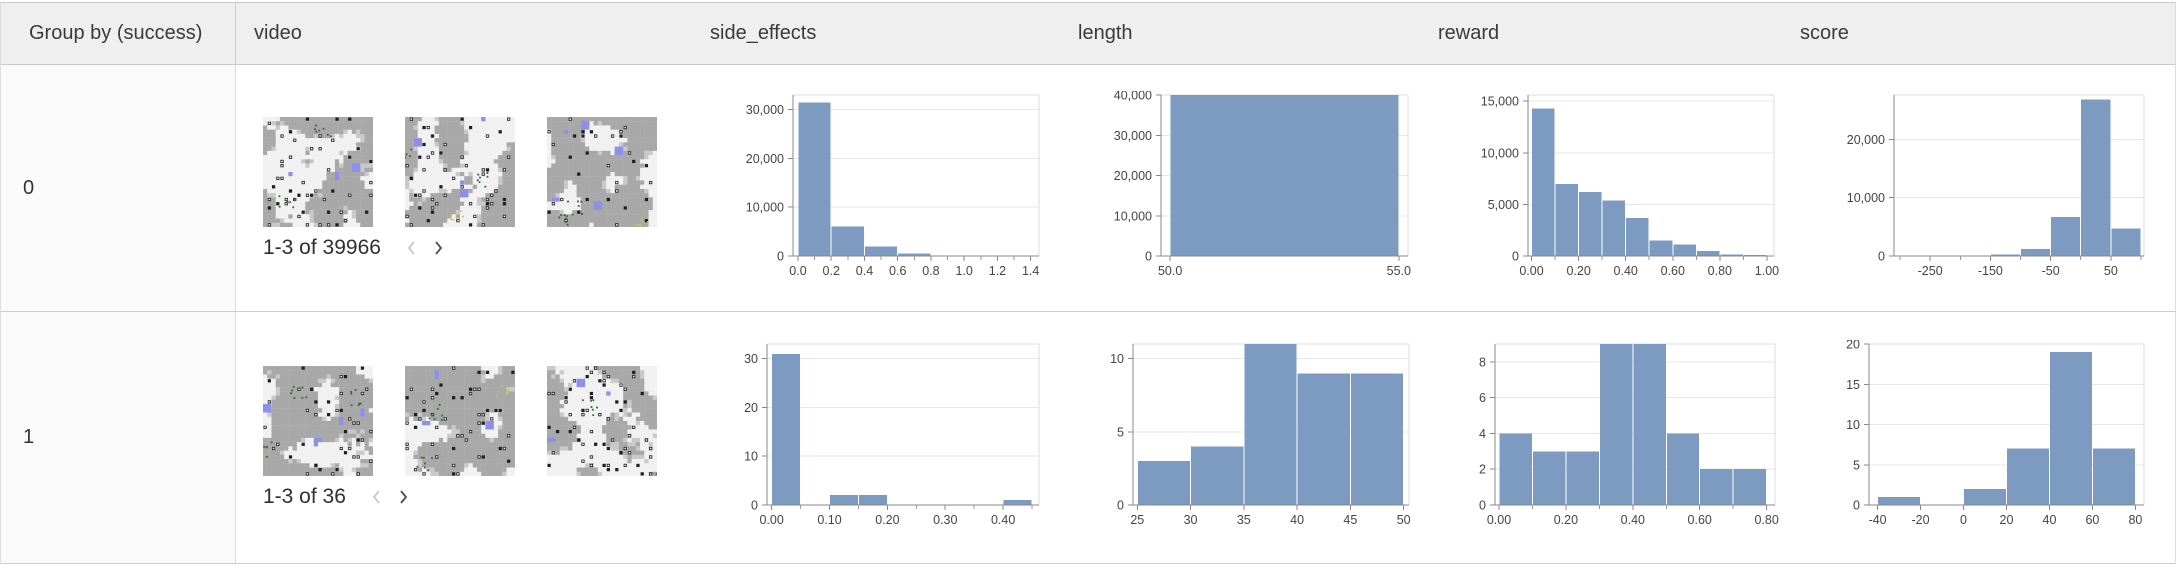 This screenshot has height=570, width=2176. What do you see at coordinates (1979, 188) in the screenshot?
I see `histogram-score-group-0: 0 10,000 20,000 -250 -150 -50 50` at bounding box center [1979, 188].